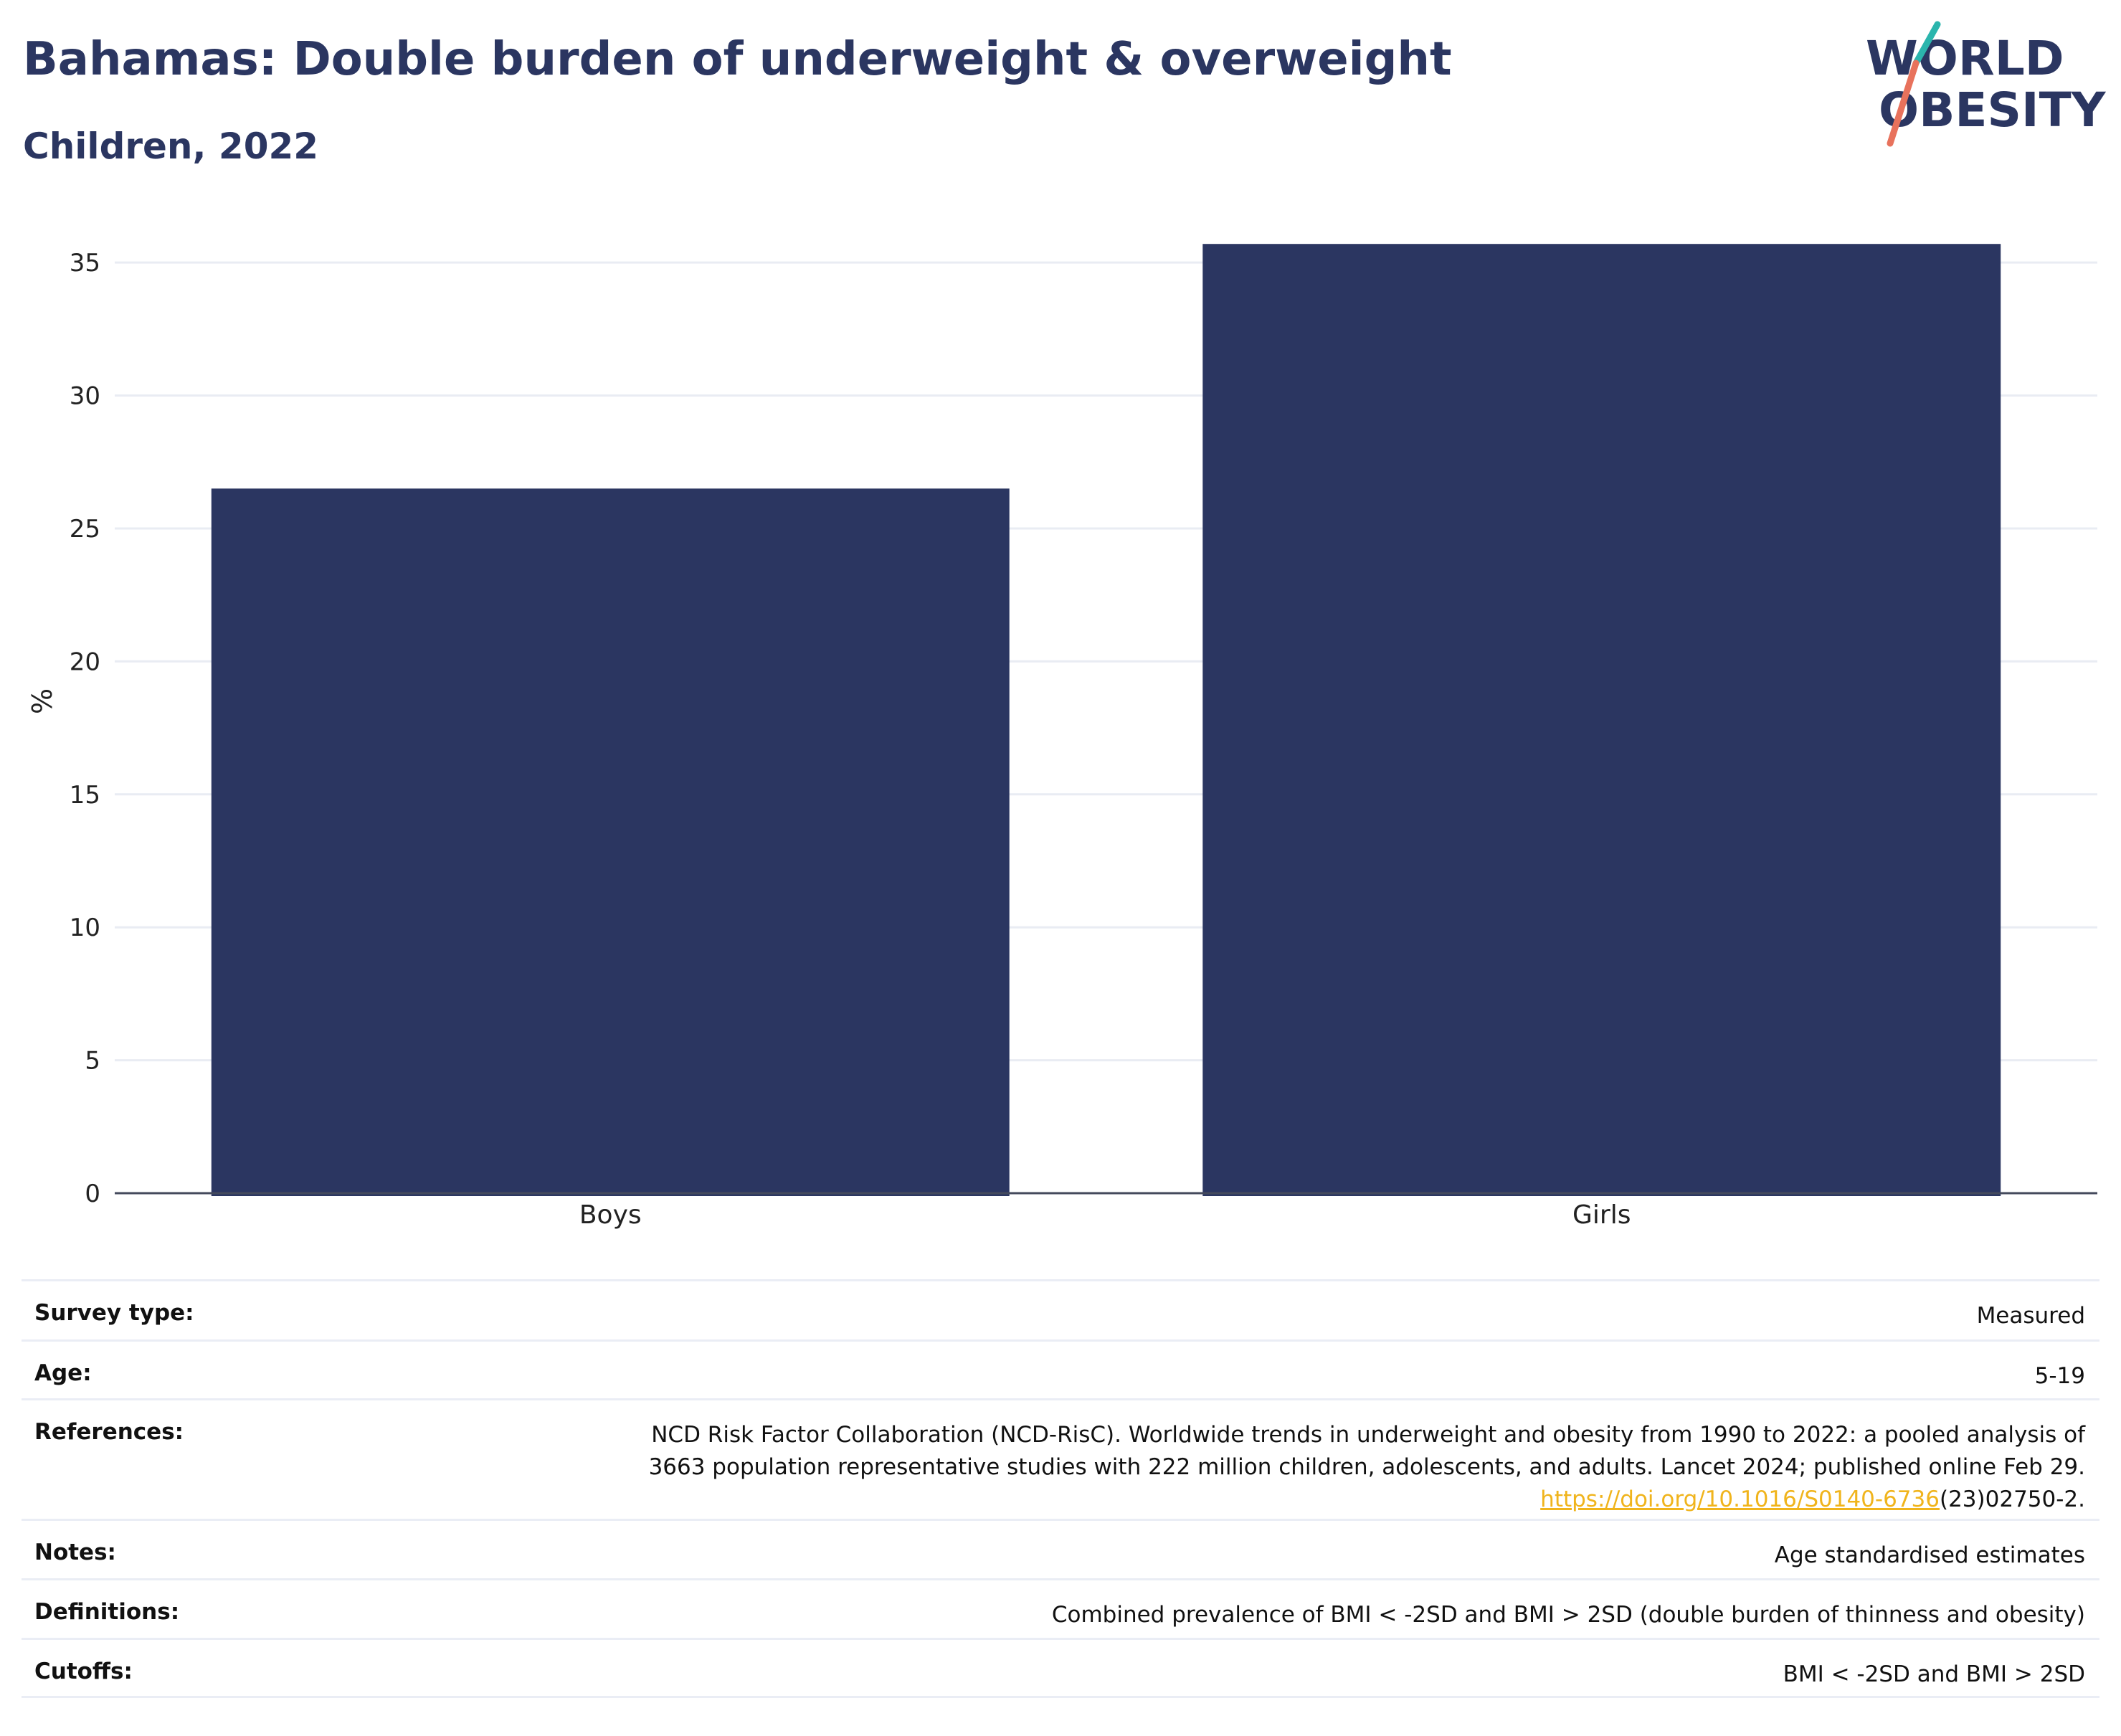 The image size is (2121, 1736). What do you see at coordinates (1060, 1549) in the screenshot?
I see `meta-row-notes: Notes: Age standardised estimates` at bounding box center [1060, 1549].